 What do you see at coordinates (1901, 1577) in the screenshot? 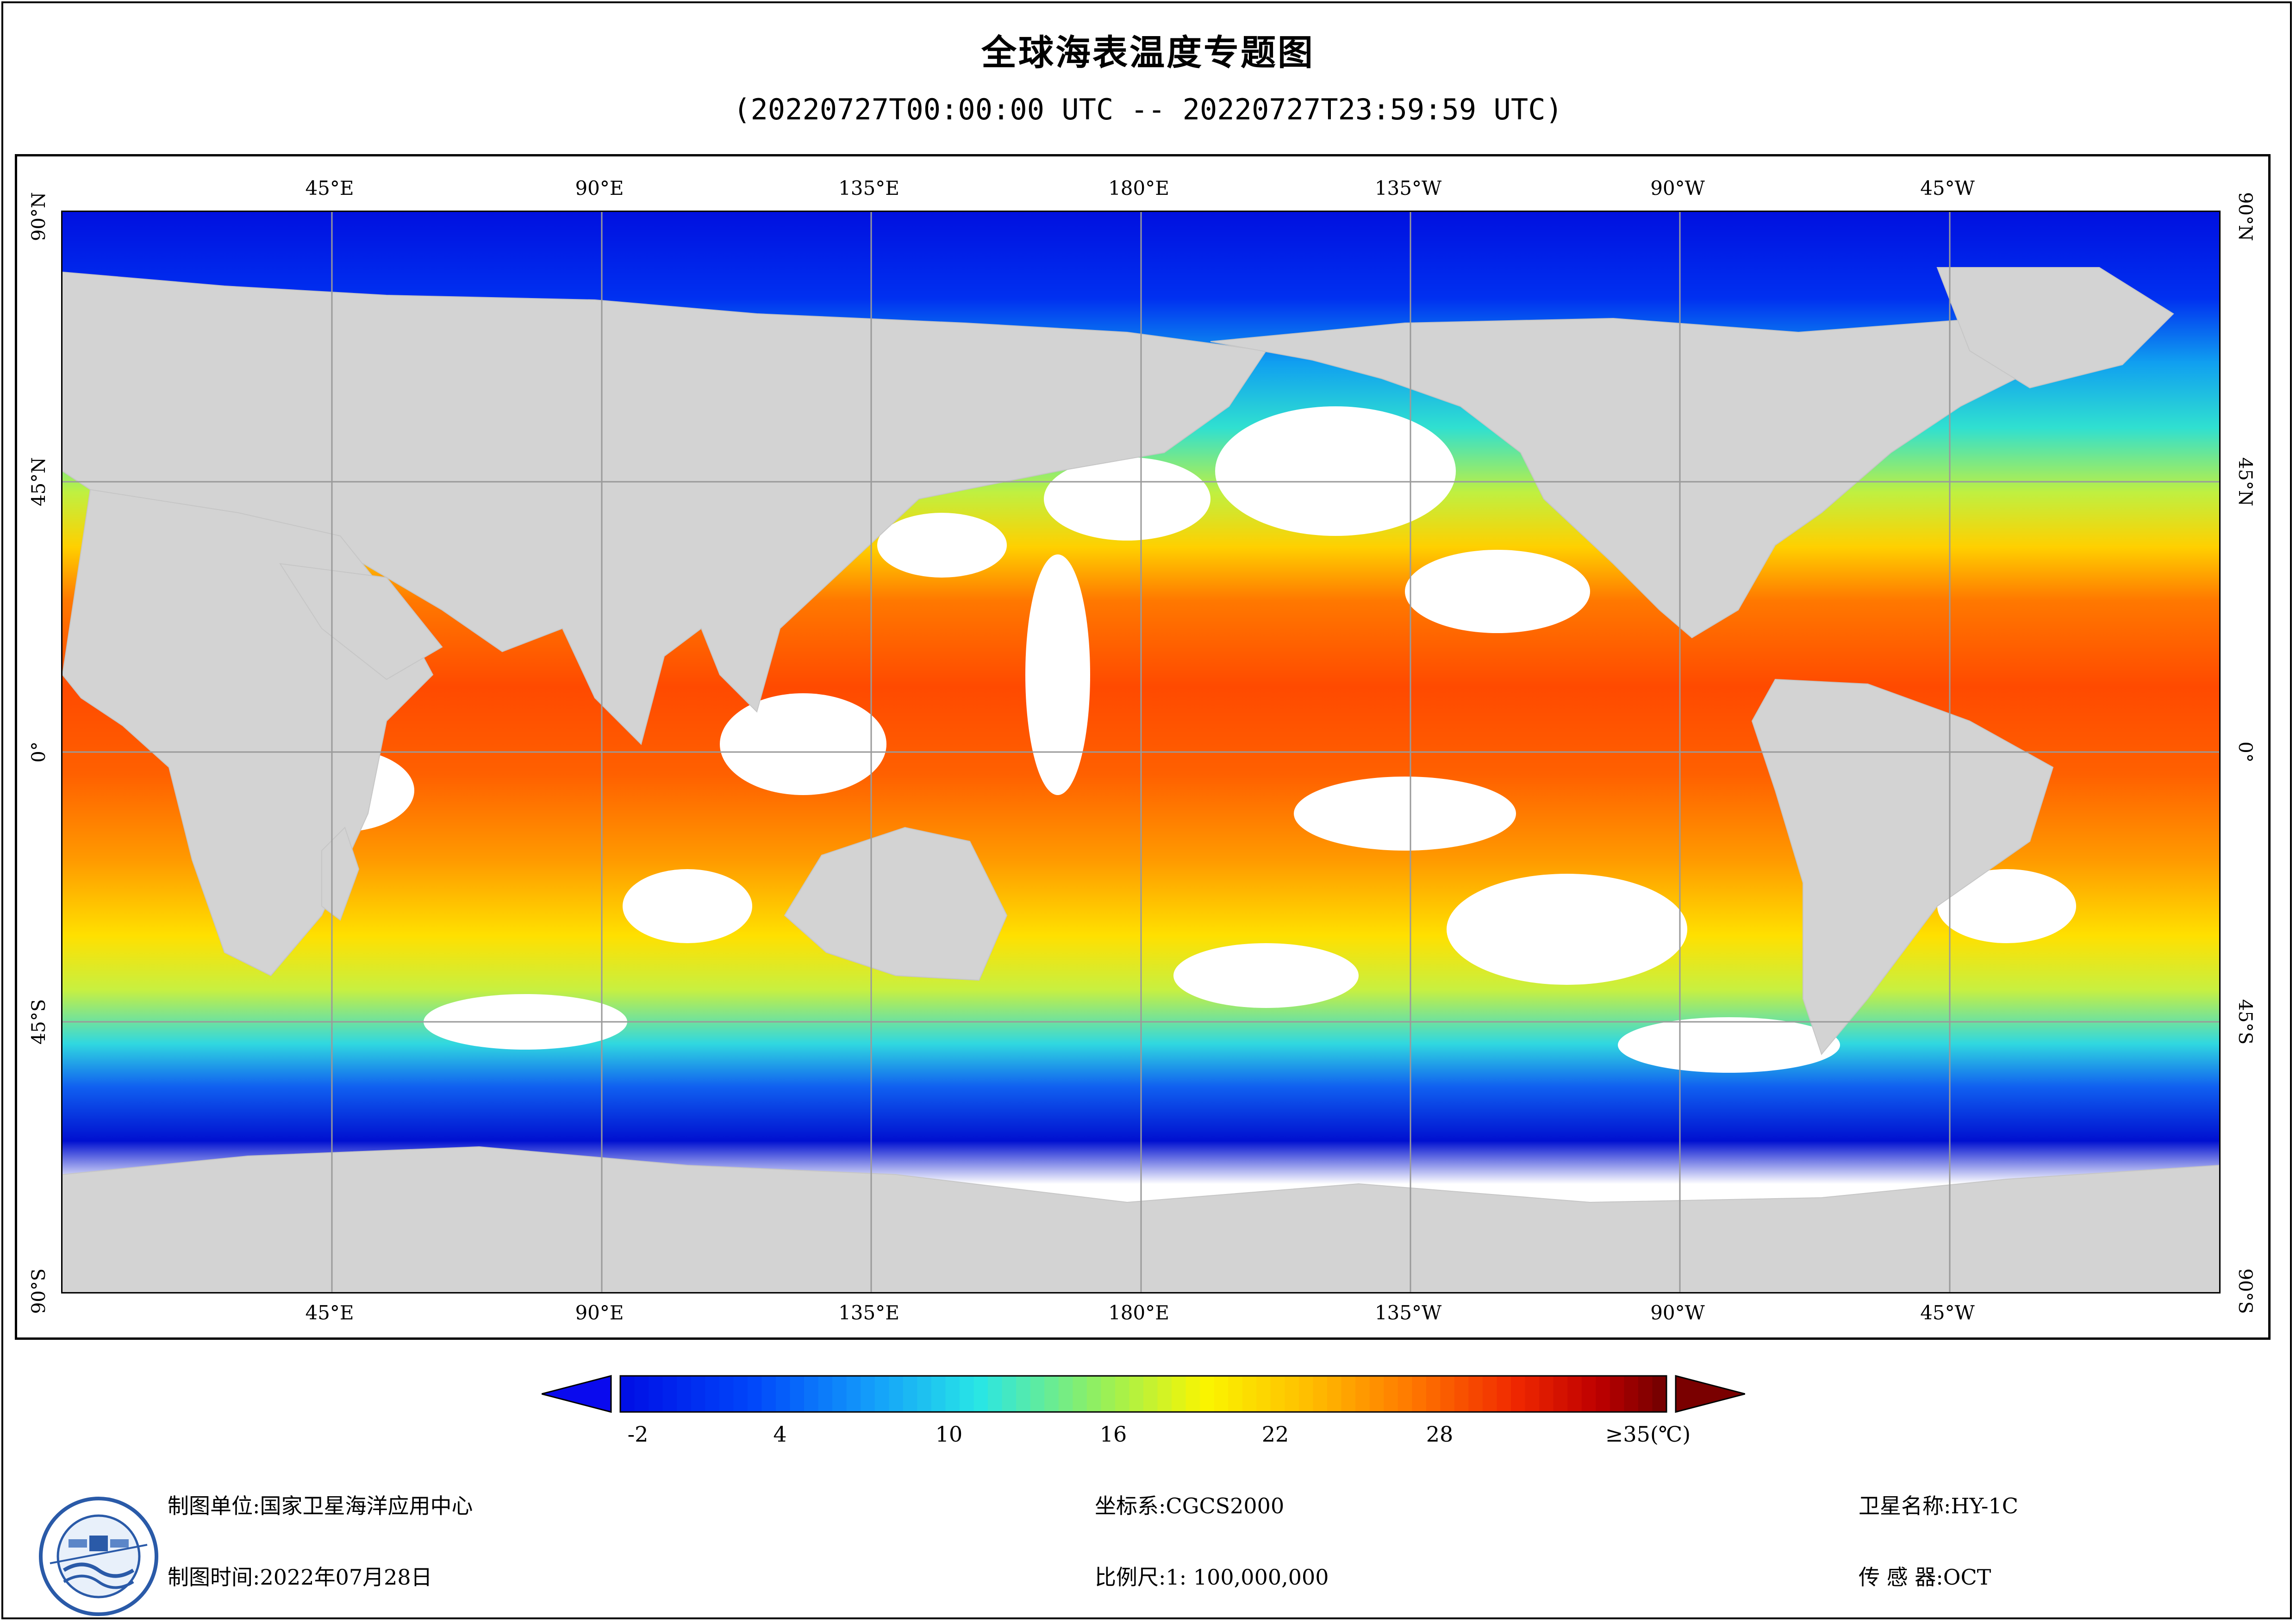
I see `sensor-label: 传 感 器:` at bounding box center [1901, 1577].